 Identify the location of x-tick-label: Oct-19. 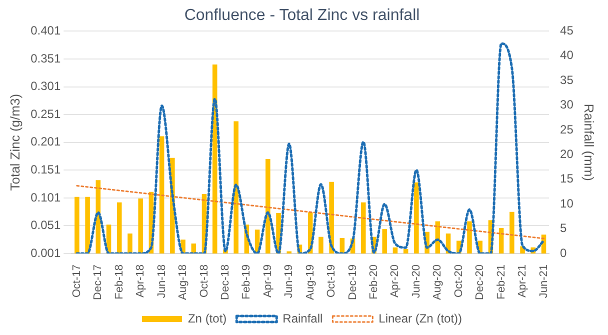
(332, 281).